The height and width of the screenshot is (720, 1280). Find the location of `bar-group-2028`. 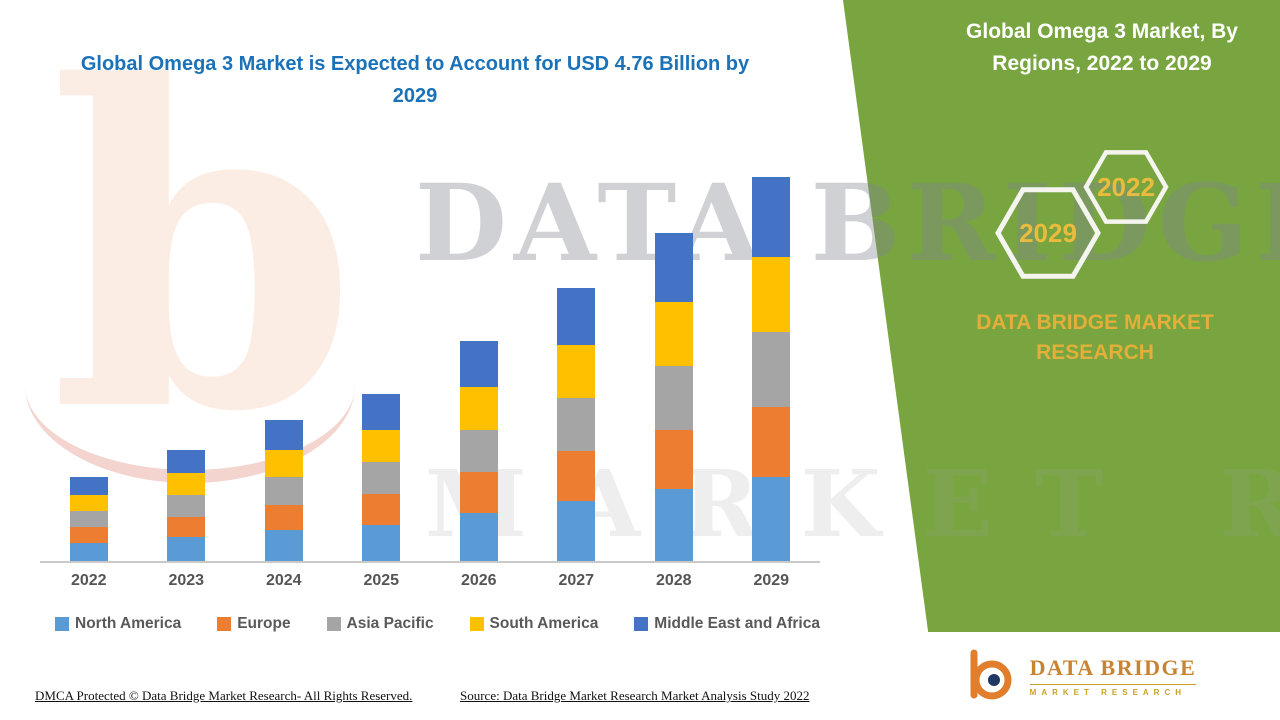

bar-group-2028 is located at coordinates (674, 397).